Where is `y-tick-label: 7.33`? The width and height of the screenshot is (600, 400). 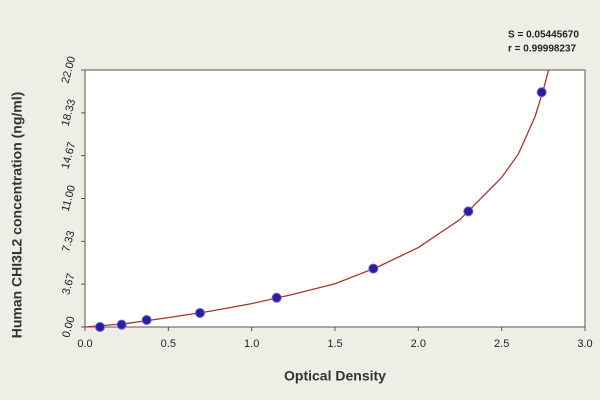 y-tick-label: 7.33 is located at coordinates (68, 241).